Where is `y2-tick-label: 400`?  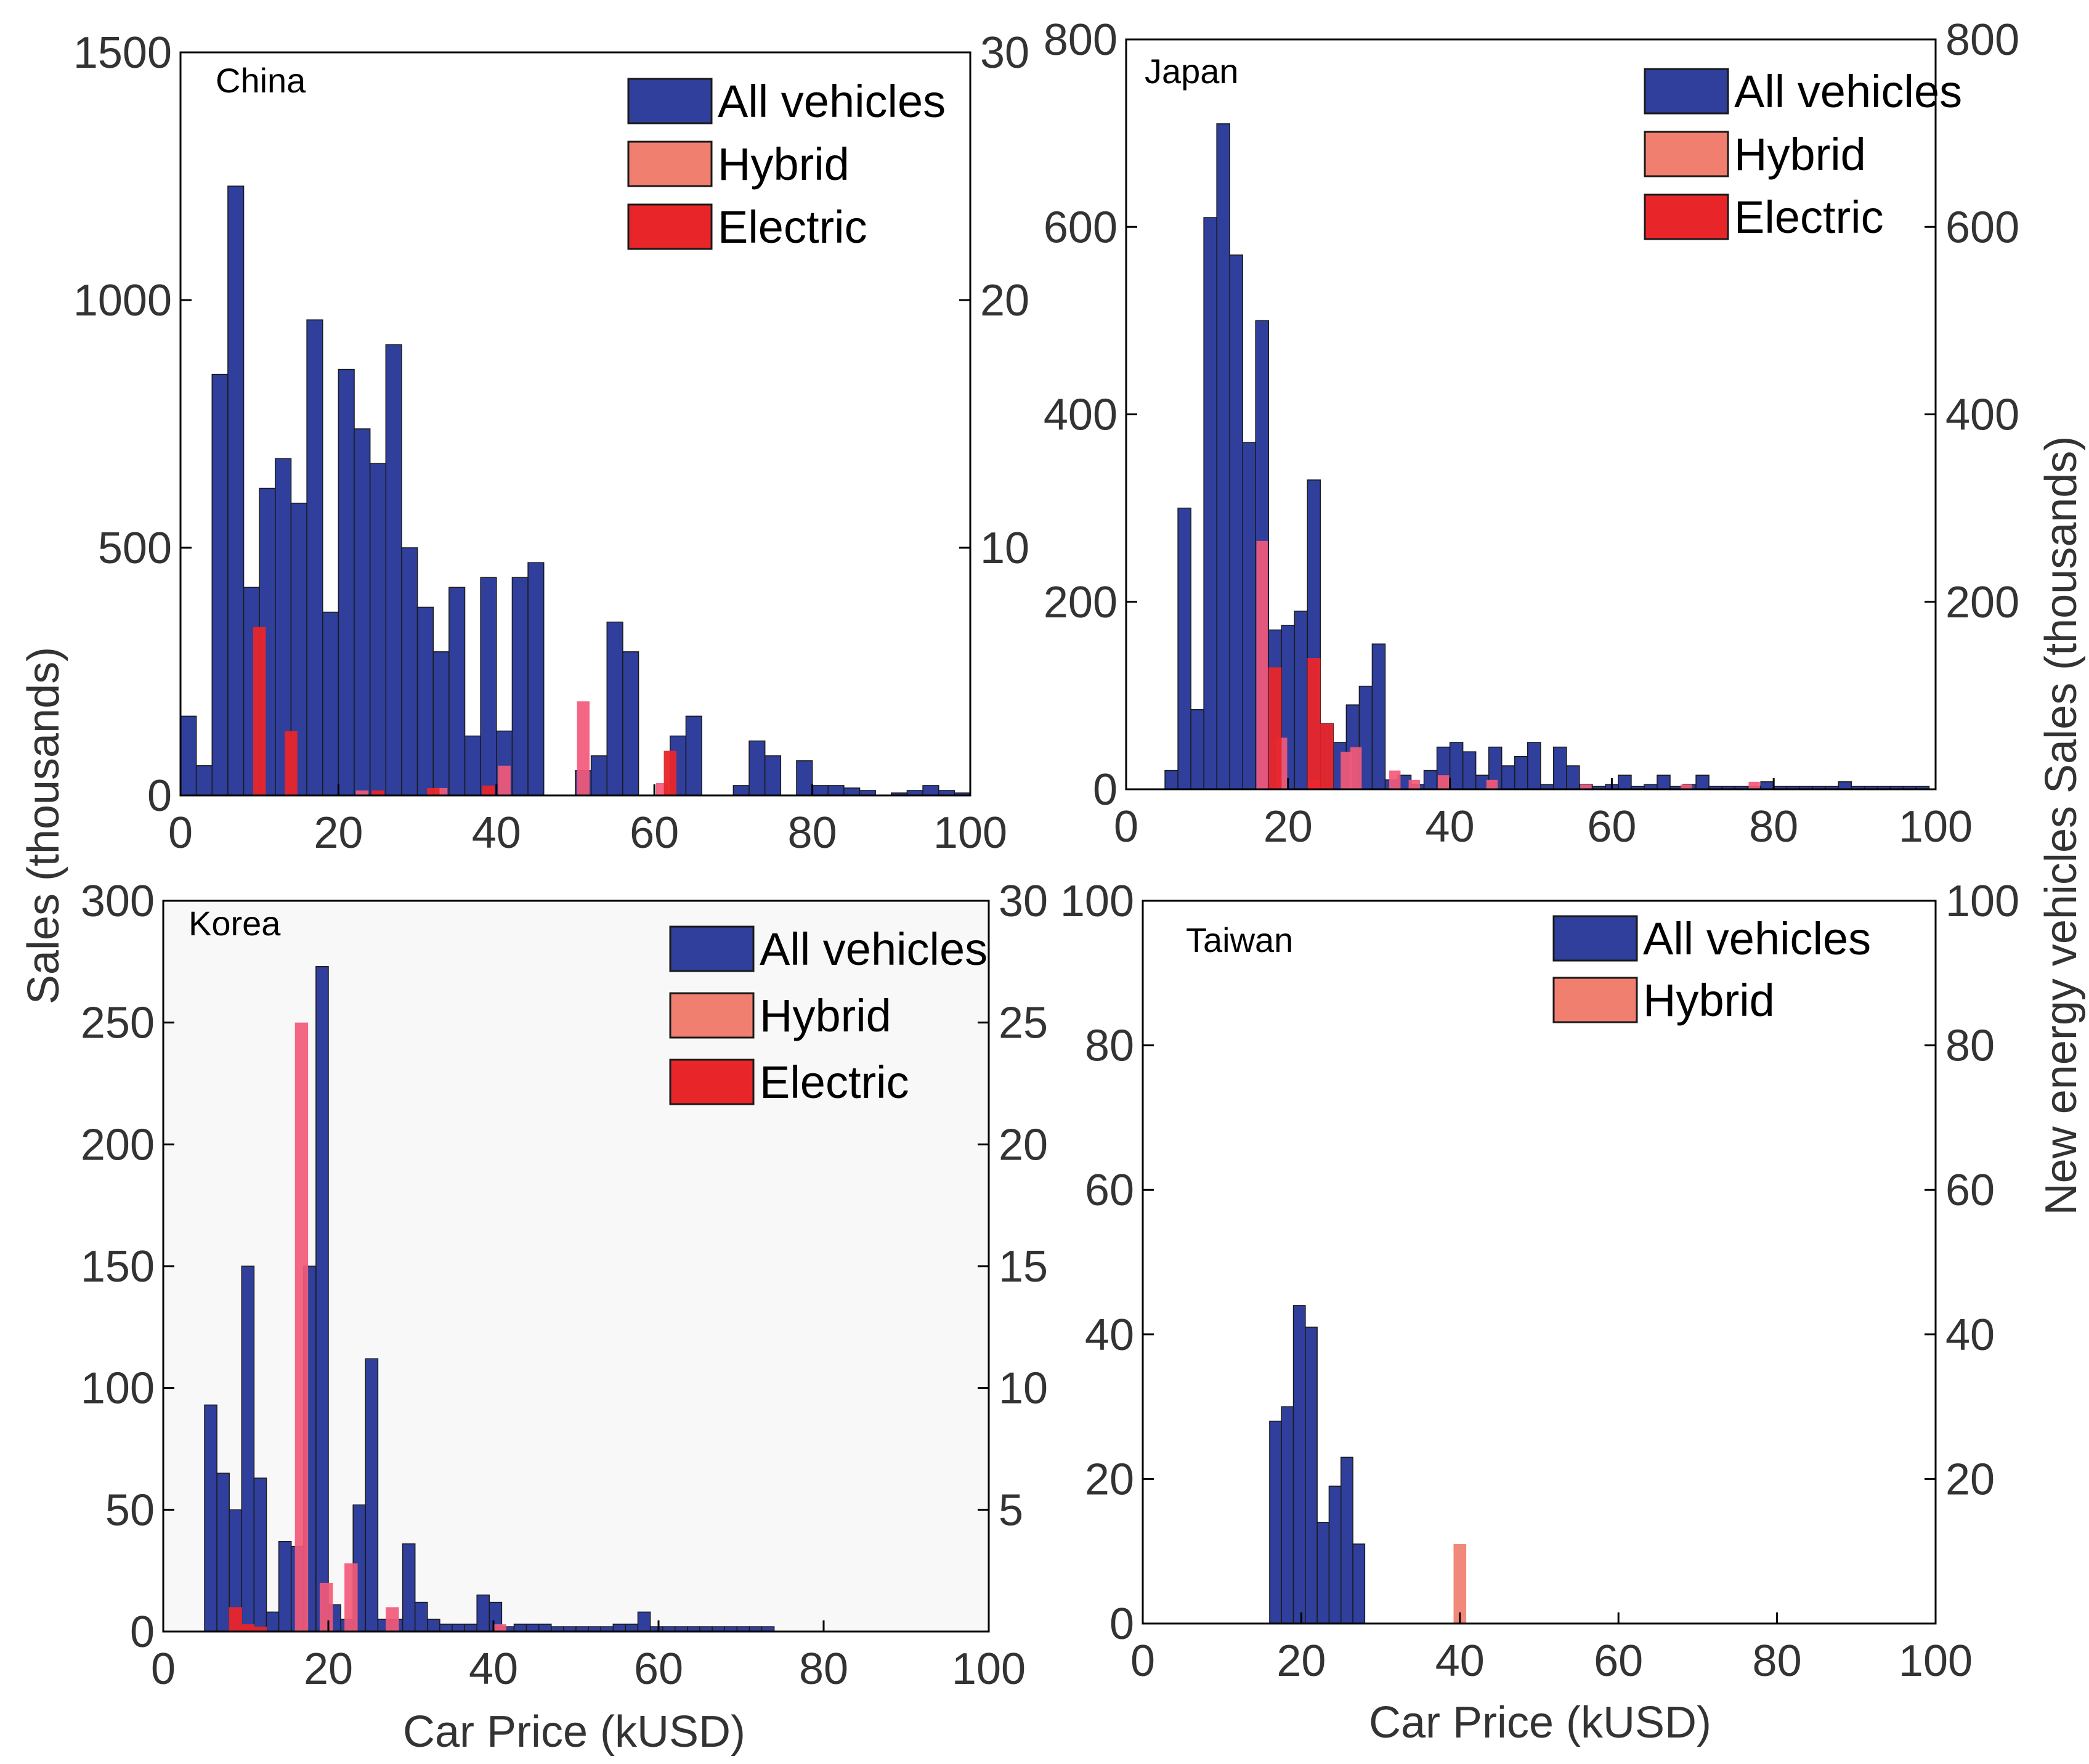 y2-tick-label: 400 is located at coordinates (1982, 415).